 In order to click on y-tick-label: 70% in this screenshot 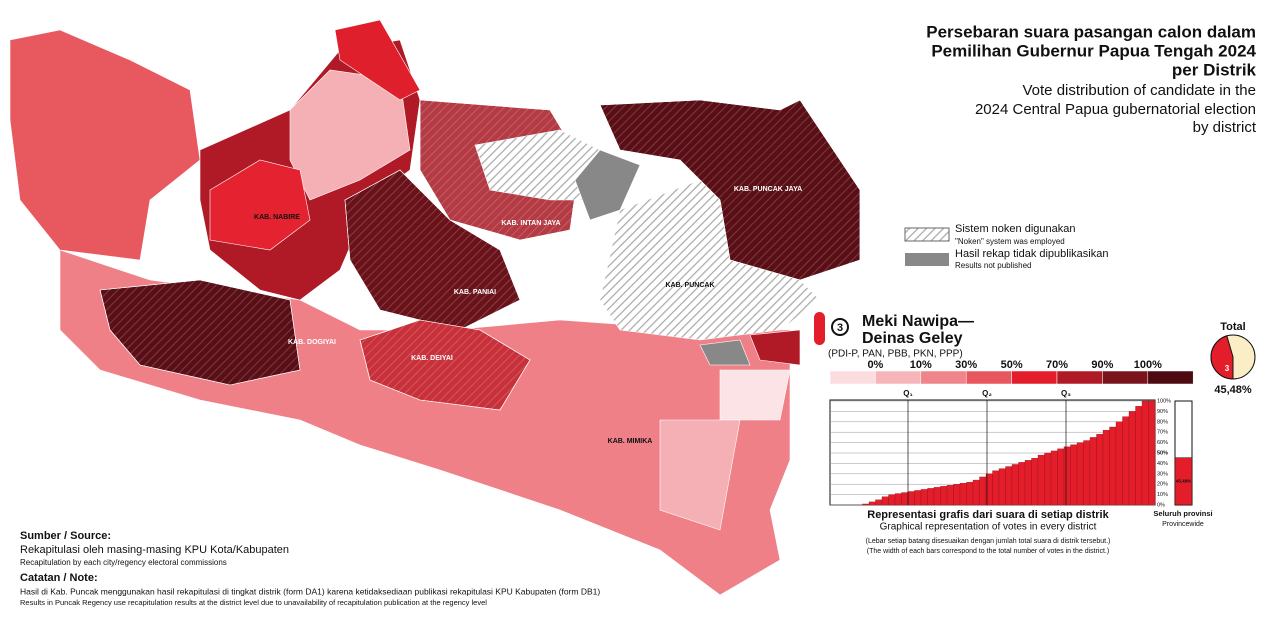, I will do `click(1162, 433)`.